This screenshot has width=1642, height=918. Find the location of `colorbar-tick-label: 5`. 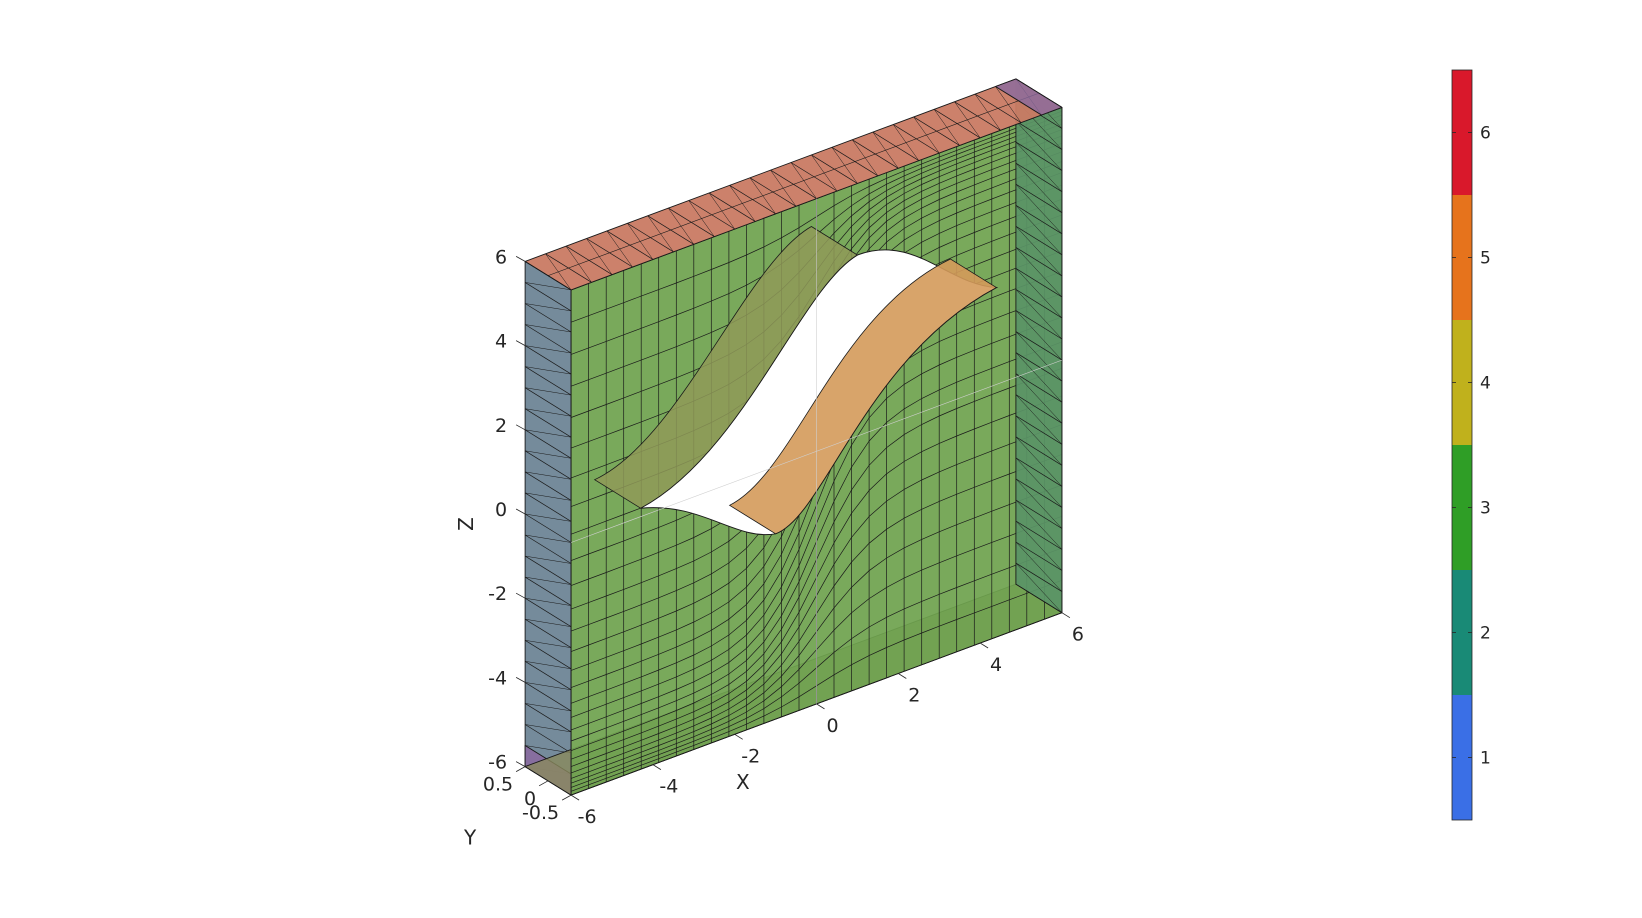

colorbar-tick-label: 5 is located at coordinates (1485, 259).